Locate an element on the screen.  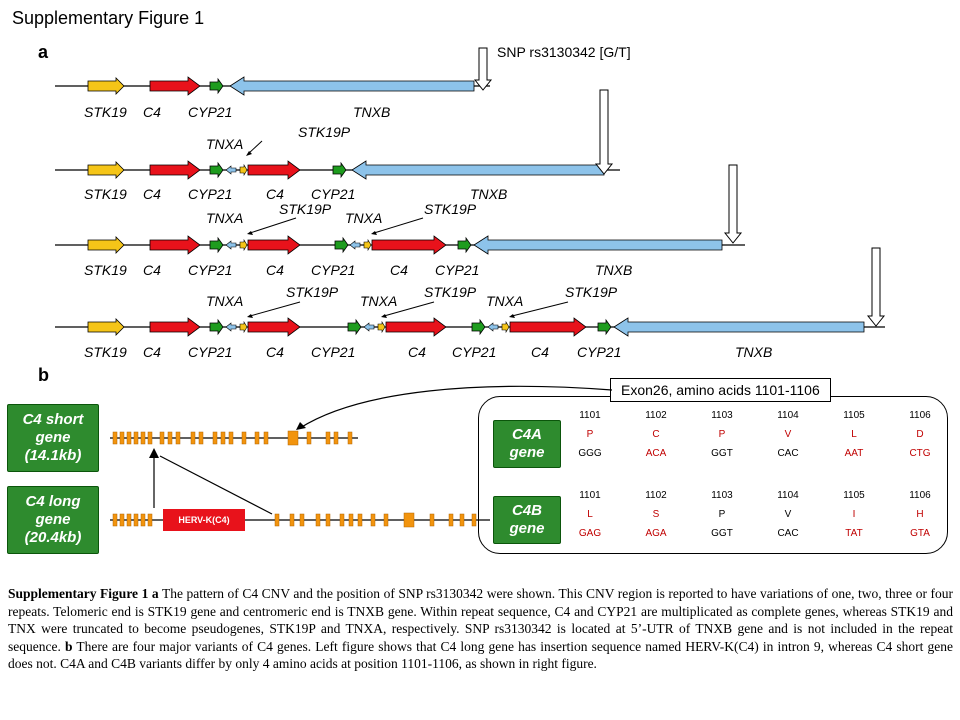
c4-arrow is located at coordinates (175, 86).